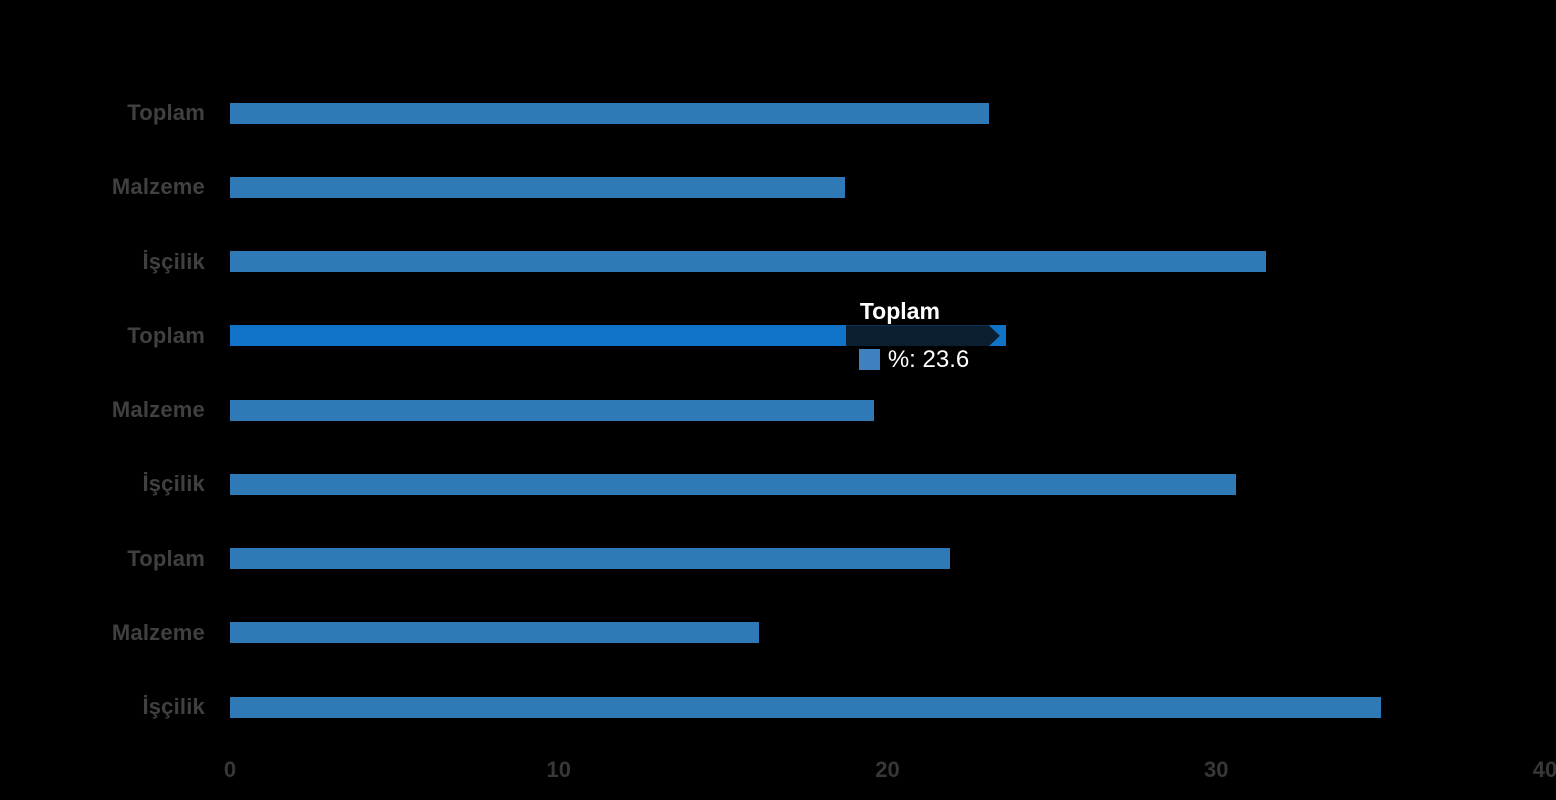 Image resolution: width=1556 pixels, height=800 pixels. What do you see at coordinates (230, 769) in the screenshot?
I see `x-tick-label: 0` at bounding box center [230, 769].